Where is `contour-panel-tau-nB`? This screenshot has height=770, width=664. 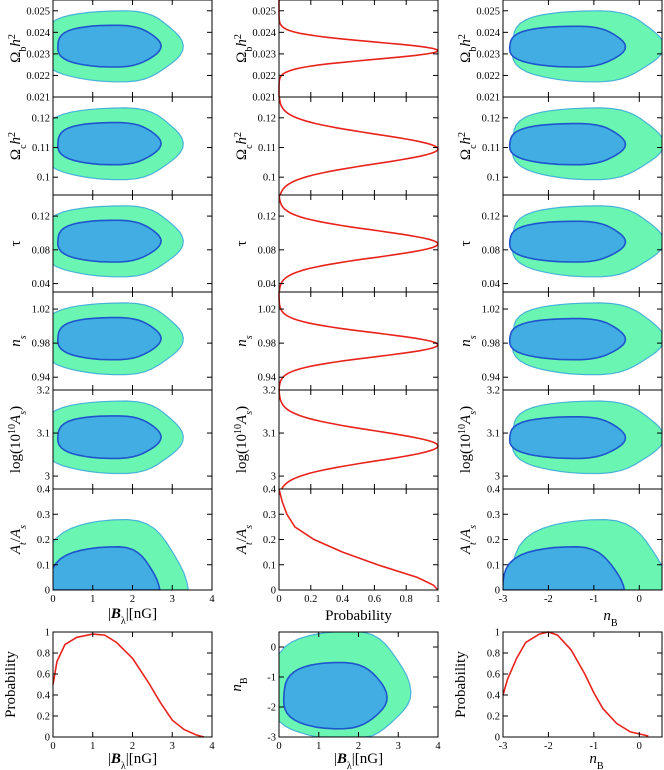 contour-panel-tau-nB is located at coordinates (585, 241).